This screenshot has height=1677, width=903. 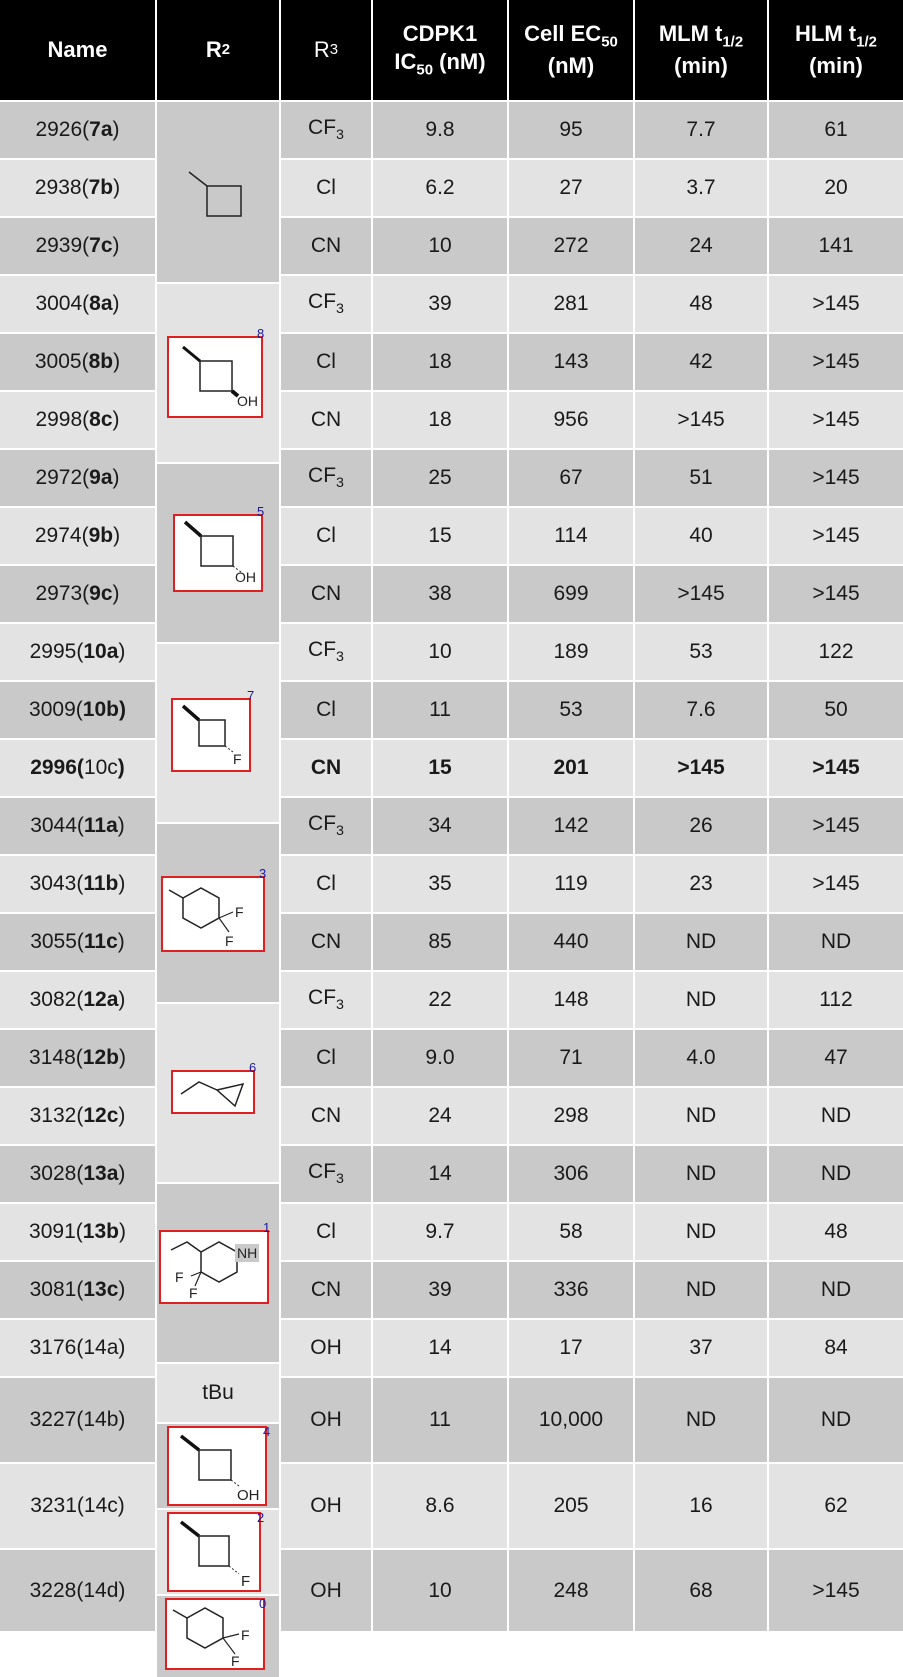 I want to click on cell-ic50: 38, so click(x=440, y=594).